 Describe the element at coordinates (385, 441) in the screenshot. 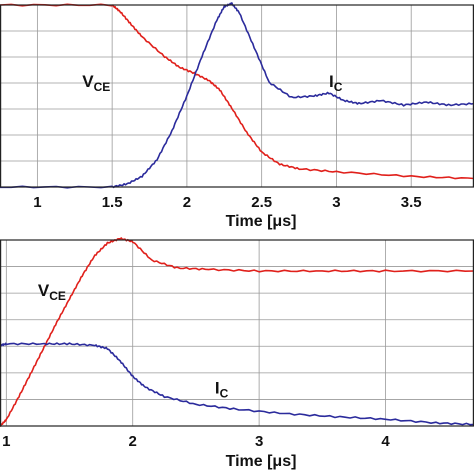

I see `x-tick-label: 4` at that location.